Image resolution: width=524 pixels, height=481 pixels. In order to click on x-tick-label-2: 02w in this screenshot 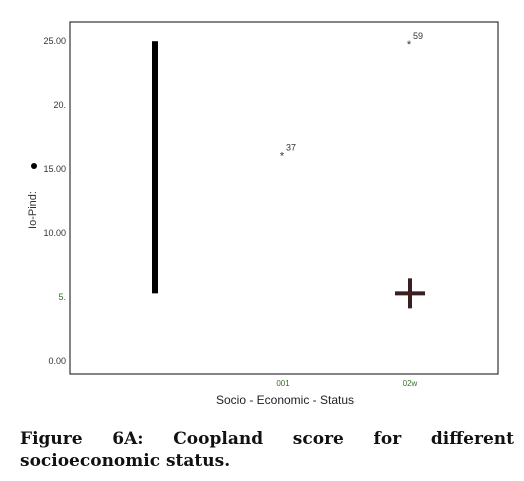, I will do `click(410, 383)`.